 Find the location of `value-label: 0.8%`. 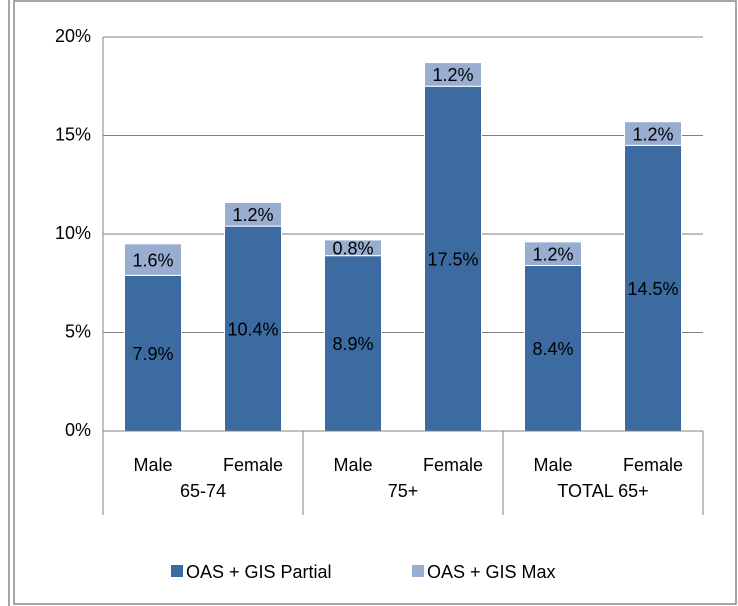

value-label: 0.8% is located at coordinates (352, 249).